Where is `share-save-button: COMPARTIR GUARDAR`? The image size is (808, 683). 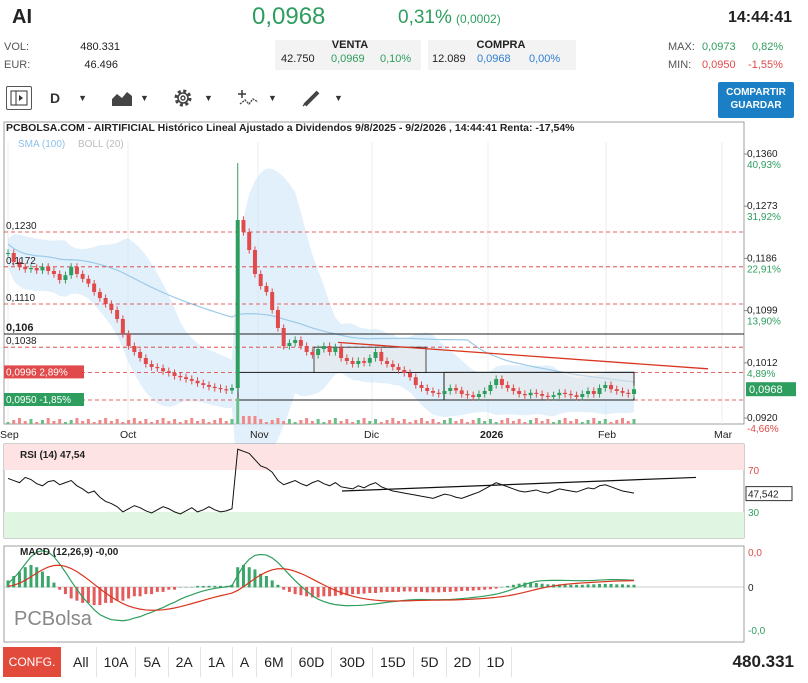 share-save-button: COMPARTIR GUARDAR is located at coordinates (756, 100).